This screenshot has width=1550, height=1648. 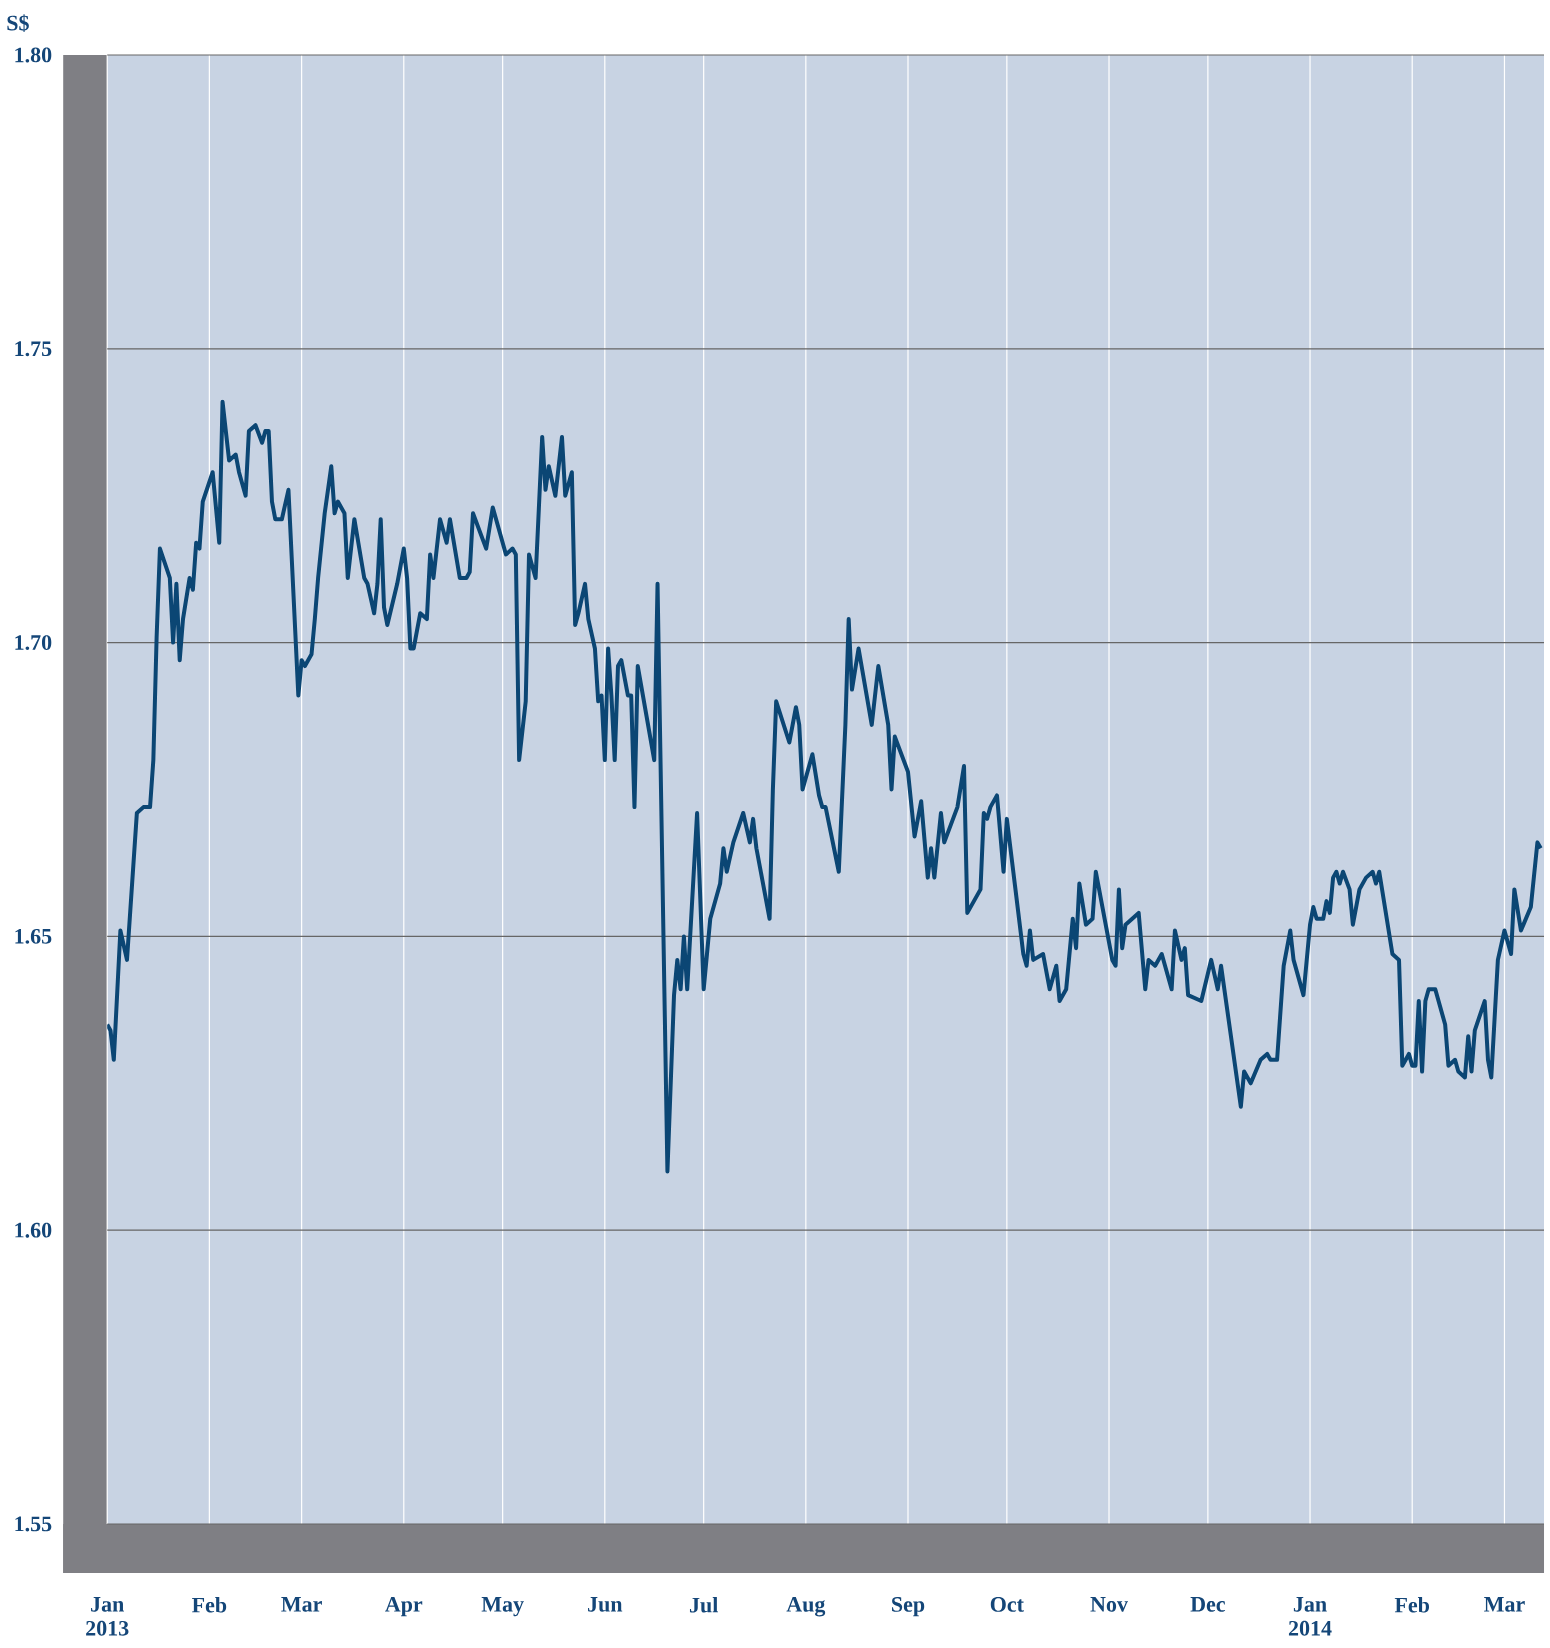 I want to click on x-tick-label: Oct, so click(x=1007, y=1604).